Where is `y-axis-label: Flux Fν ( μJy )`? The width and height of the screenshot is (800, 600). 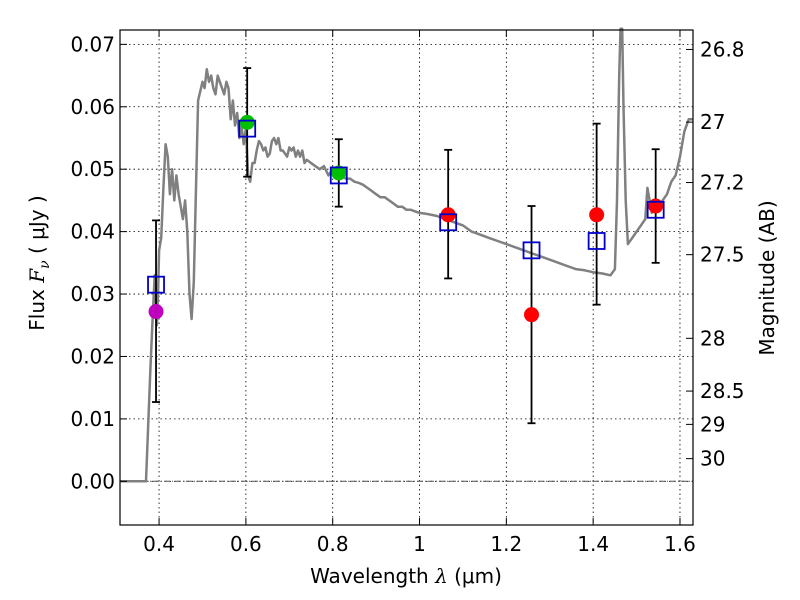 y-axis-label: Flux Fν ( μJy ) is located at coordinates (39, 262).